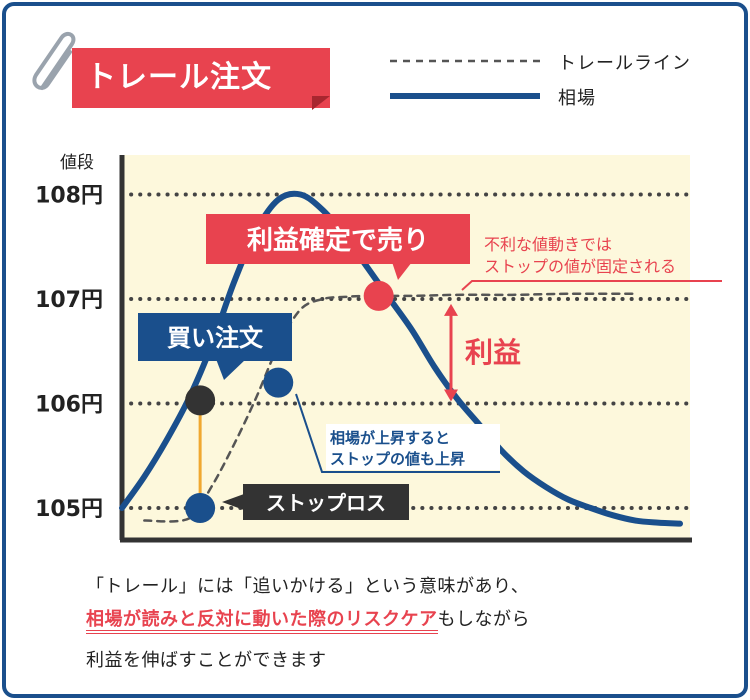  I want to click on y-ticks: 105円 106円 107円 108円, so click(69, 353).